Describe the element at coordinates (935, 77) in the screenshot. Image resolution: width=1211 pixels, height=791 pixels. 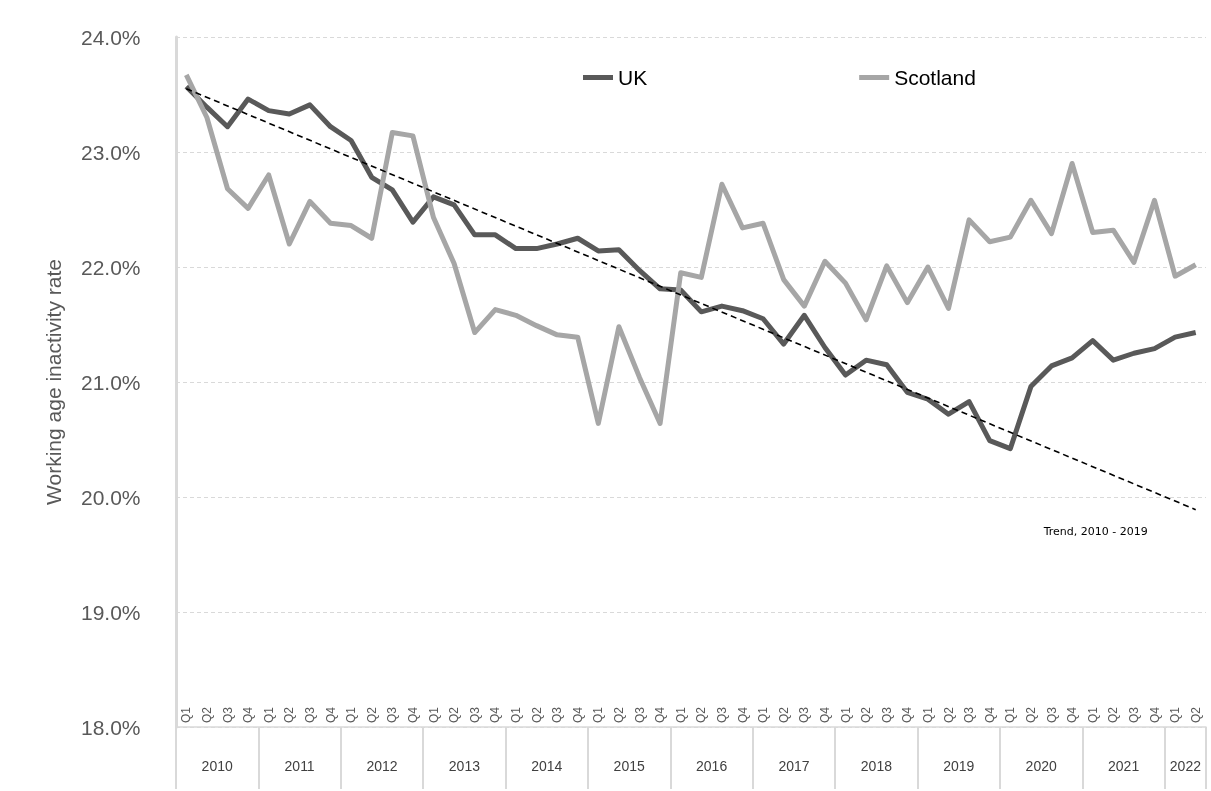
I see `legend-label: Scotland` at that location.